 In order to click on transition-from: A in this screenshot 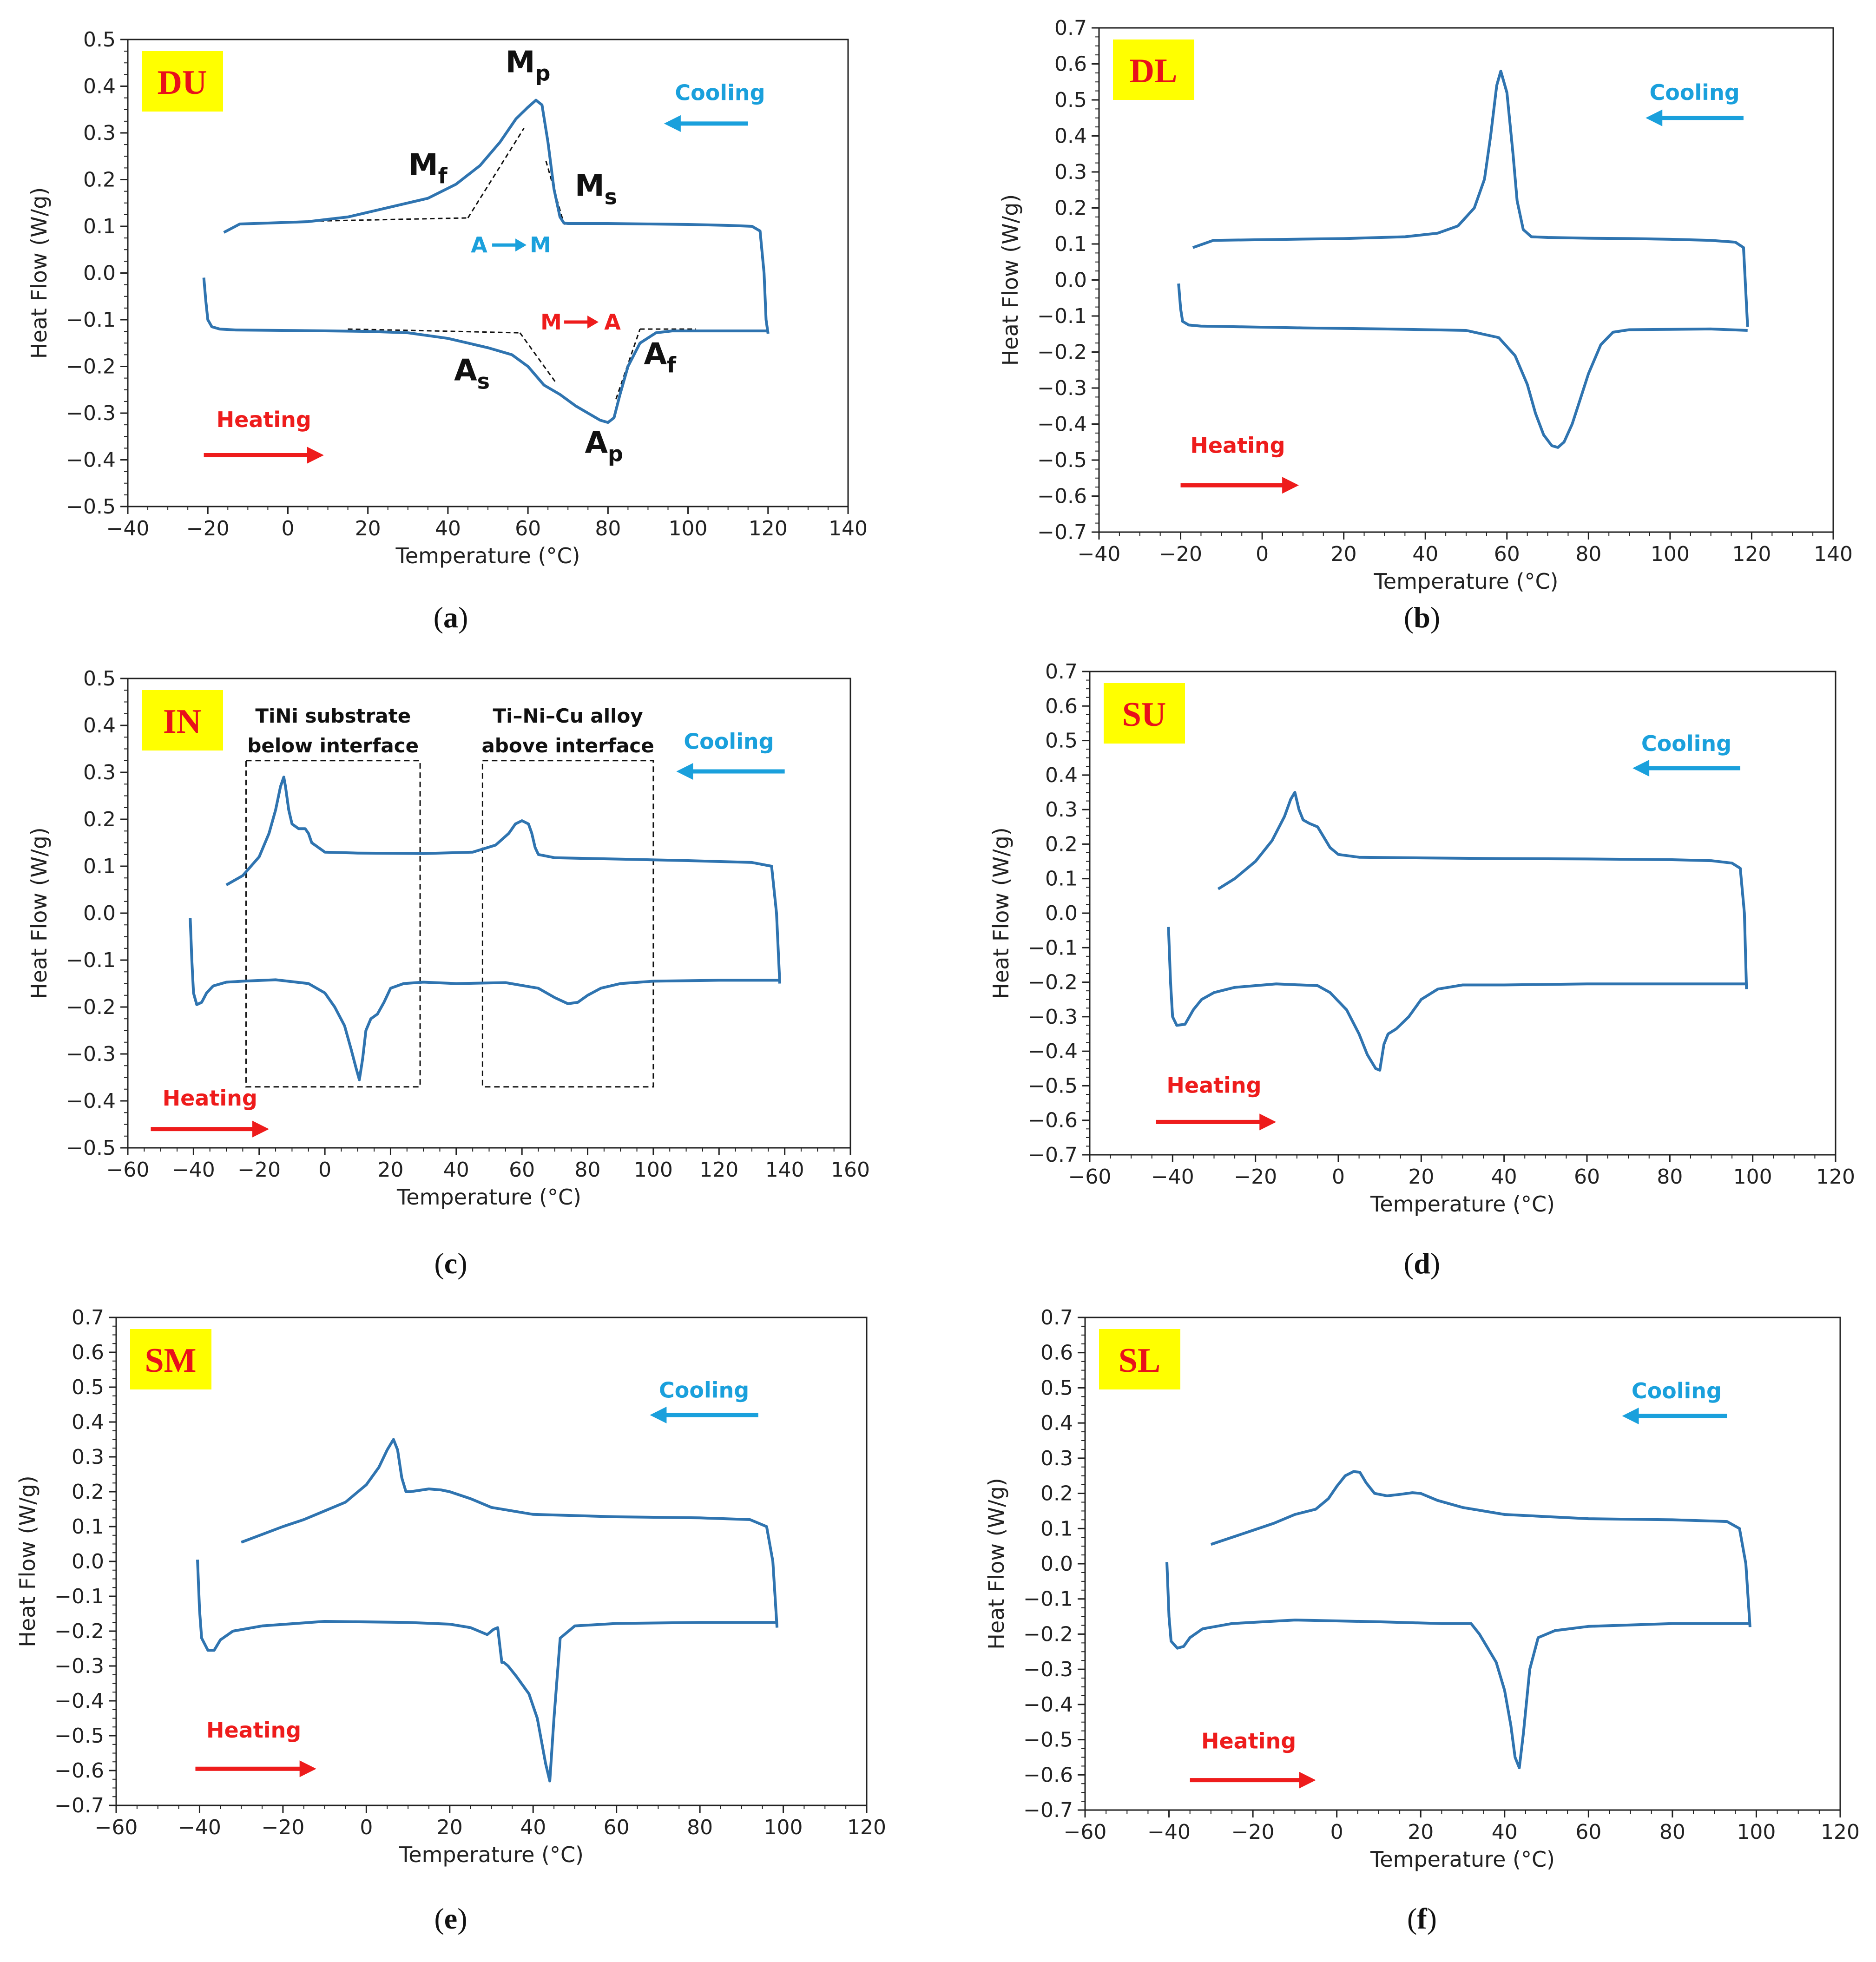, I will do `click(479, 244)`.